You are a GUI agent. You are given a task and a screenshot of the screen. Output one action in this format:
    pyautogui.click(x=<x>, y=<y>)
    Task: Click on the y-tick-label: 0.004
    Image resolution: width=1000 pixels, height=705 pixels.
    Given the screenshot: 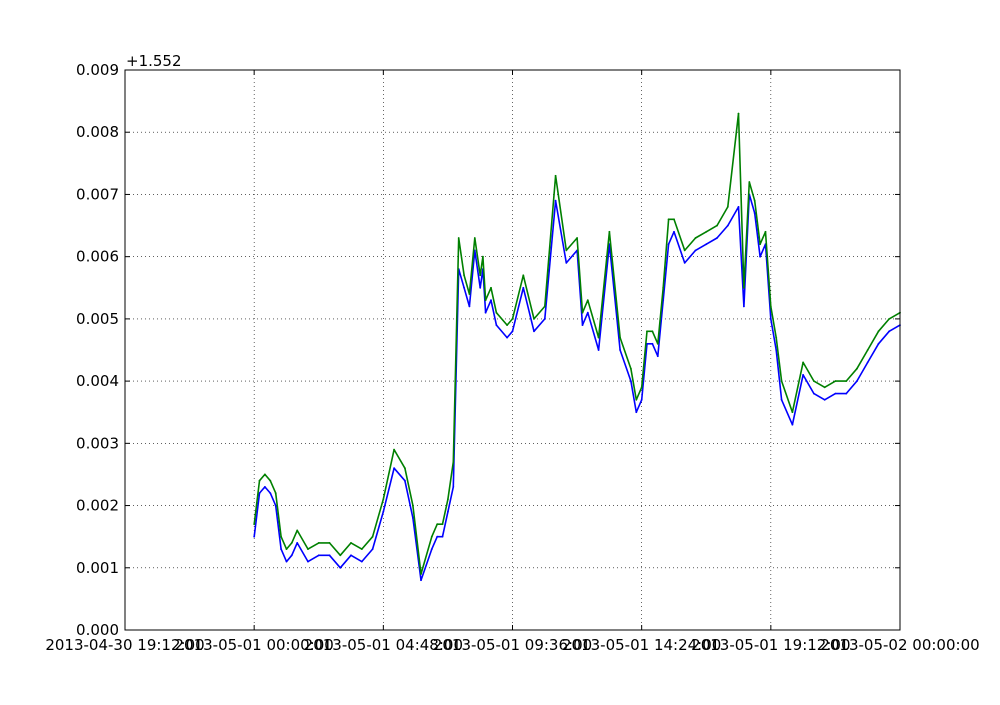 What is the action you would take?
    pyautogui.click(x=97, y=381)
    